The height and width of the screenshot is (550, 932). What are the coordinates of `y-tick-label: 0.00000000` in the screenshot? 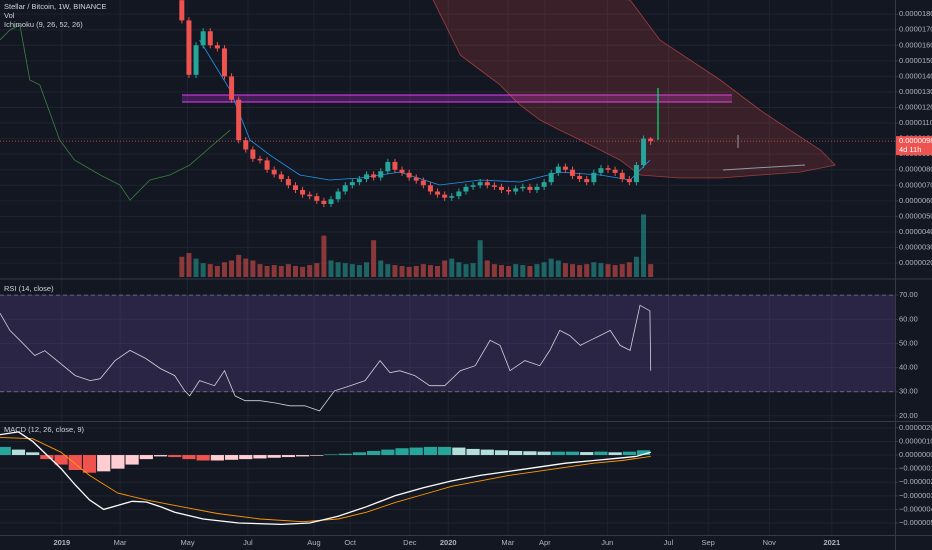 It's located at (915, 454).